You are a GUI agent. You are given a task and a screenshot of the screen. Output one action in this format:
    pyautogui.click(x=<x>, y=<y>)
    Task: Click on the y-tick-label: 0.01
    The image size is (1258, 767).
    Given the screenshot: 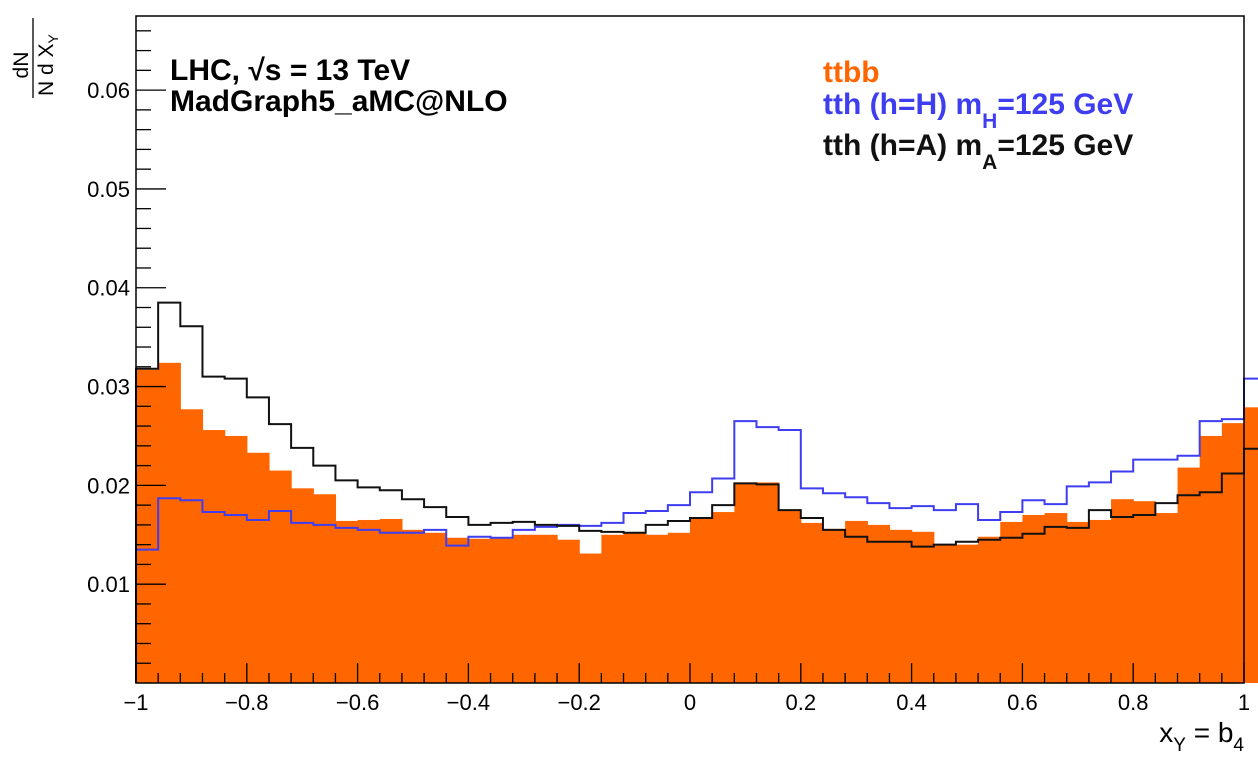 What is the action you would take?
    pyautogui.click(x=108, y=584)
    